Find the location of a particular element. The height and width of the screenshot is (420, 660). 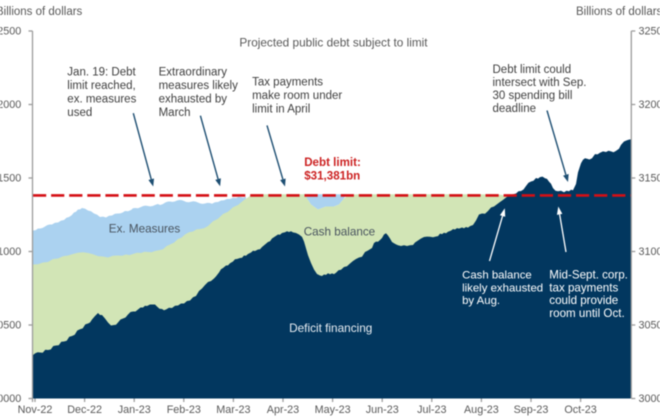

svg-text: 30000 is located at coordinates (10, 399).